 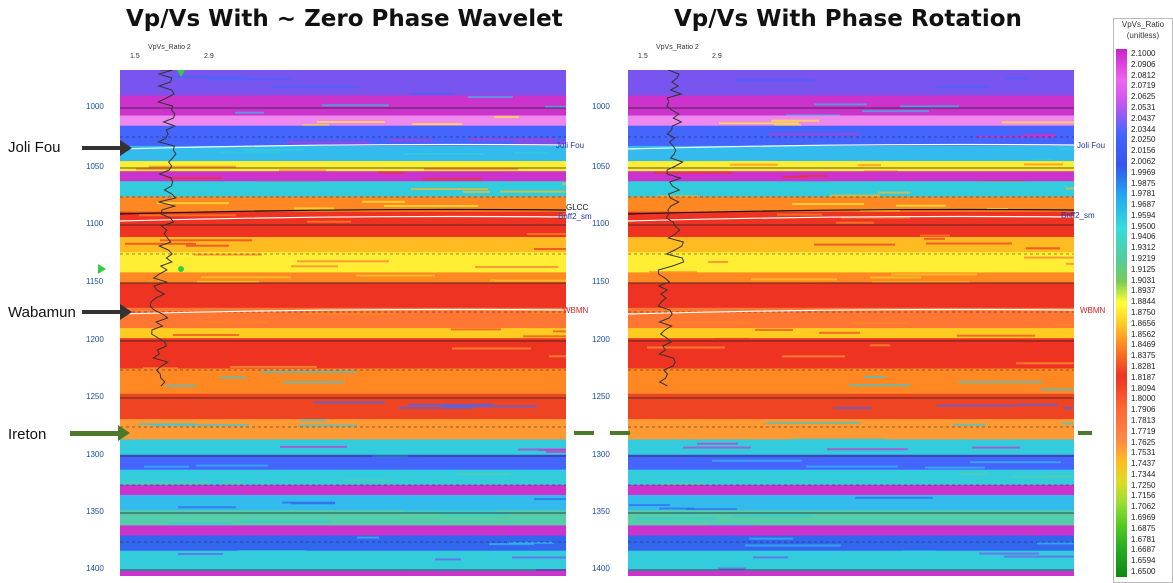 I want to click on right-time-tick-1100: 1100, so click(x=601, y=223).